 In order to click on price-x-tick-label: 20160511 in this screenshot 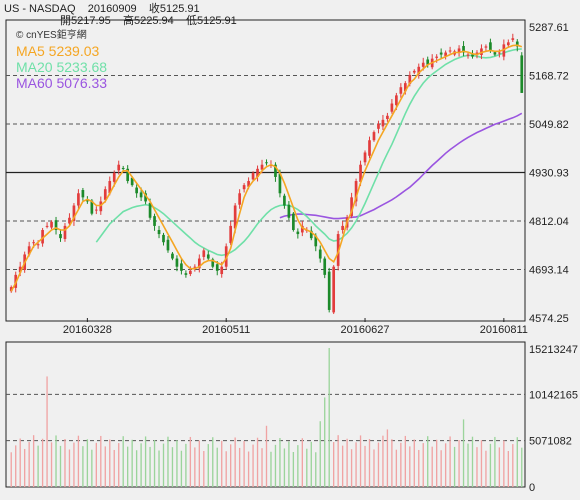, I will do `click(226, 330)`.